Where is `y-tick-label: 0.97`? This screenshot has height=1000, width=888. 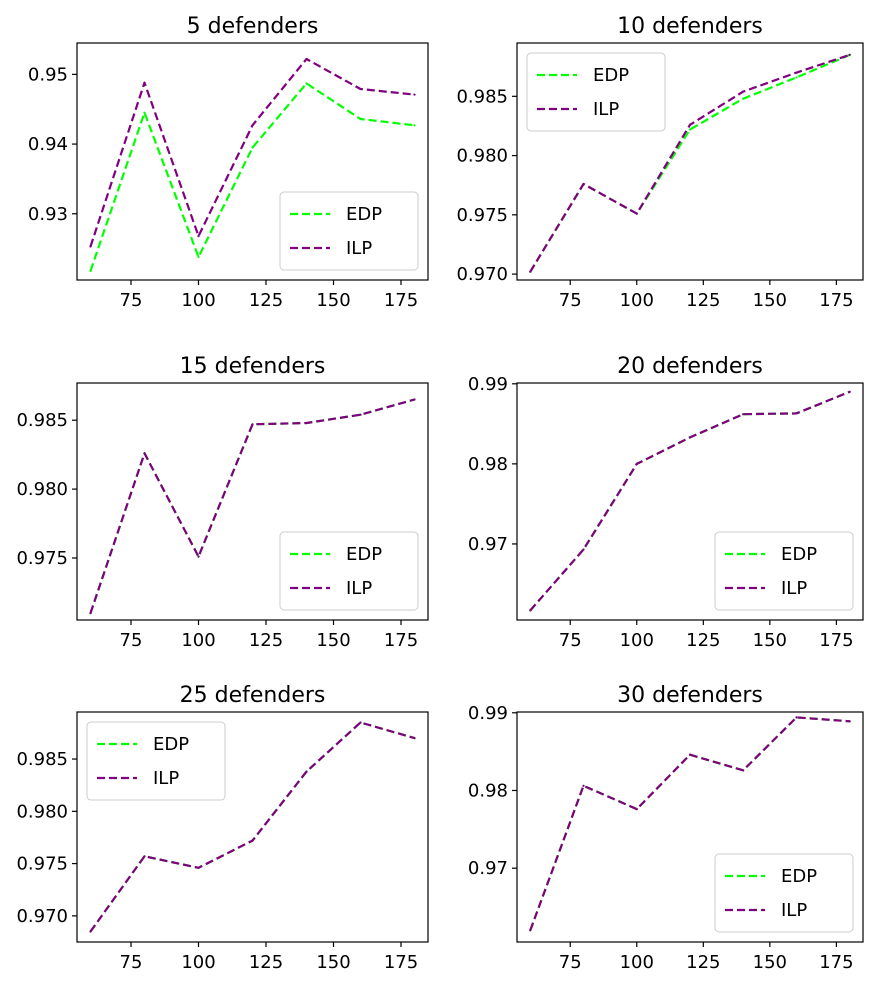 y-tick-label: 0.97 is located at coordinates (488, 544).